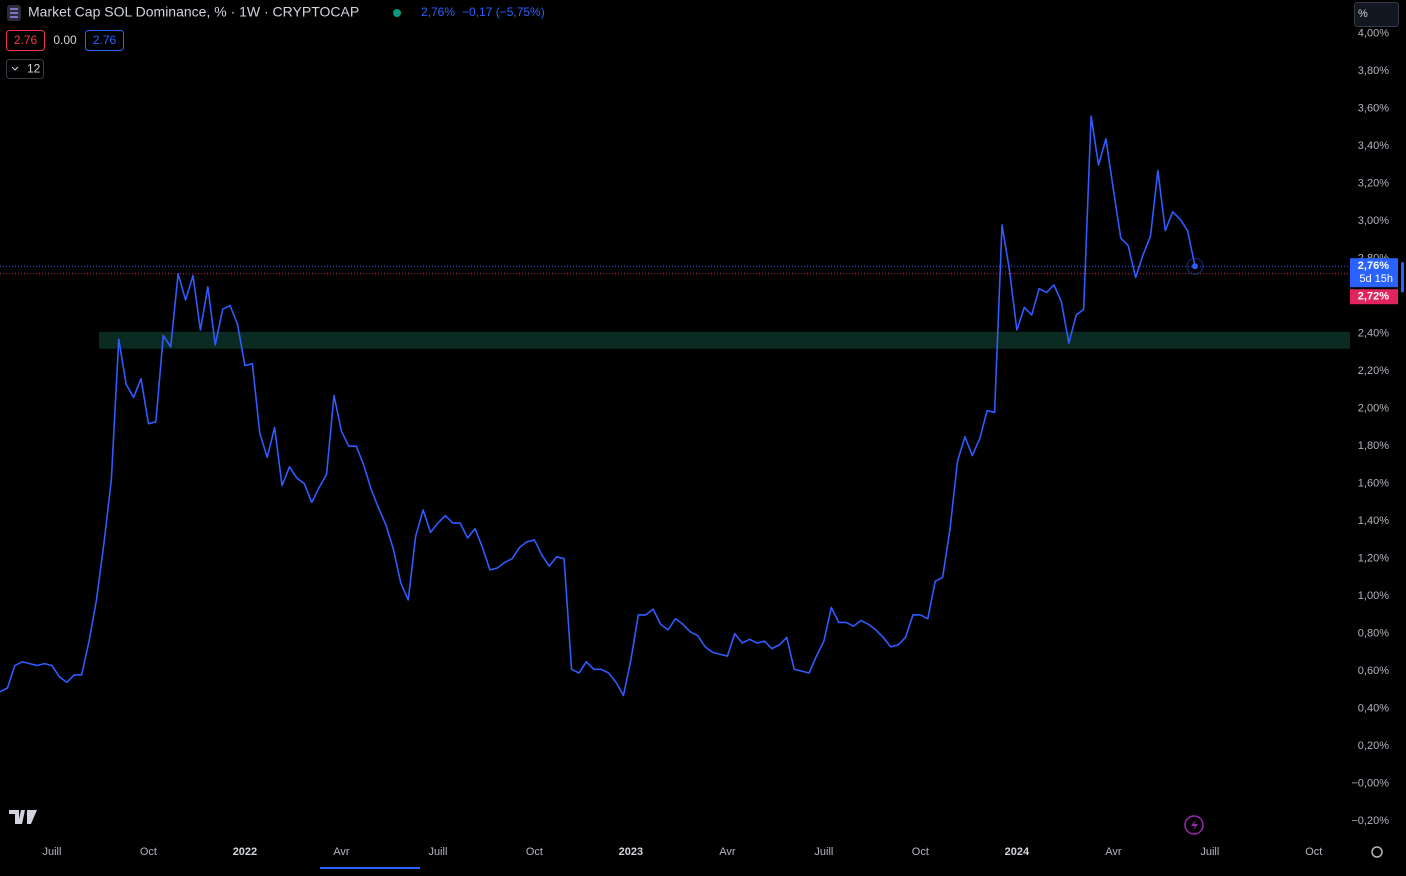 The width and height of the screenshot is (1406, 876). What do you see at coordinates (1376, 279) in the screenshot?
I see `countdown-label: 5d 15h` at bounding box center [1376, 279].